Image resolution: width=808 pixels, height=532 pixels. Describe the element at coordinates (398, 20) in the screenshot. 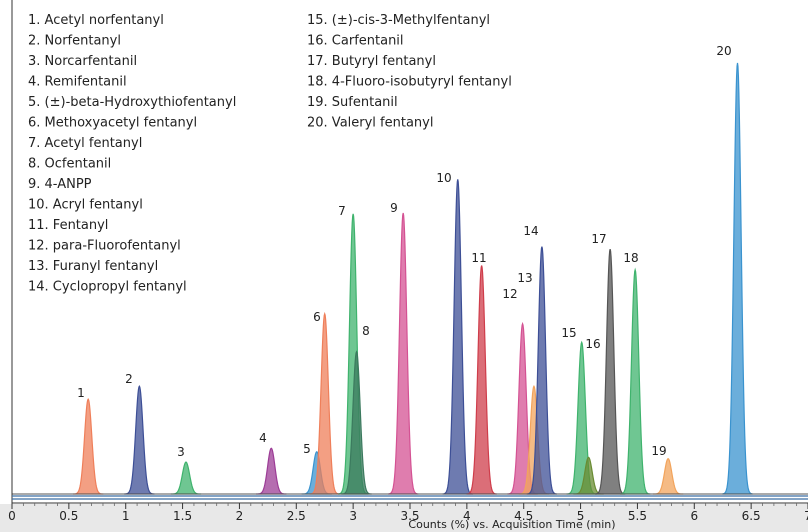

I see `legend-item: 15. (±)-cis-3-Methylfentanyl` at that location.